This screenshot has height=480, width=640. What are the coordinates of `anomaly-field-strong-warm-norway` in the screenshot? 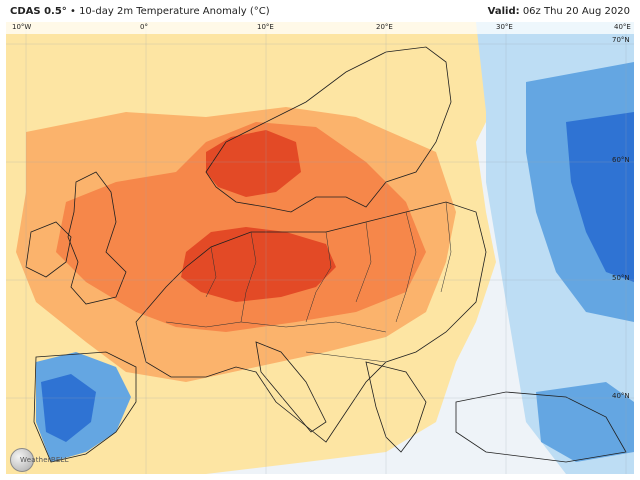 It's located at (253, 163).